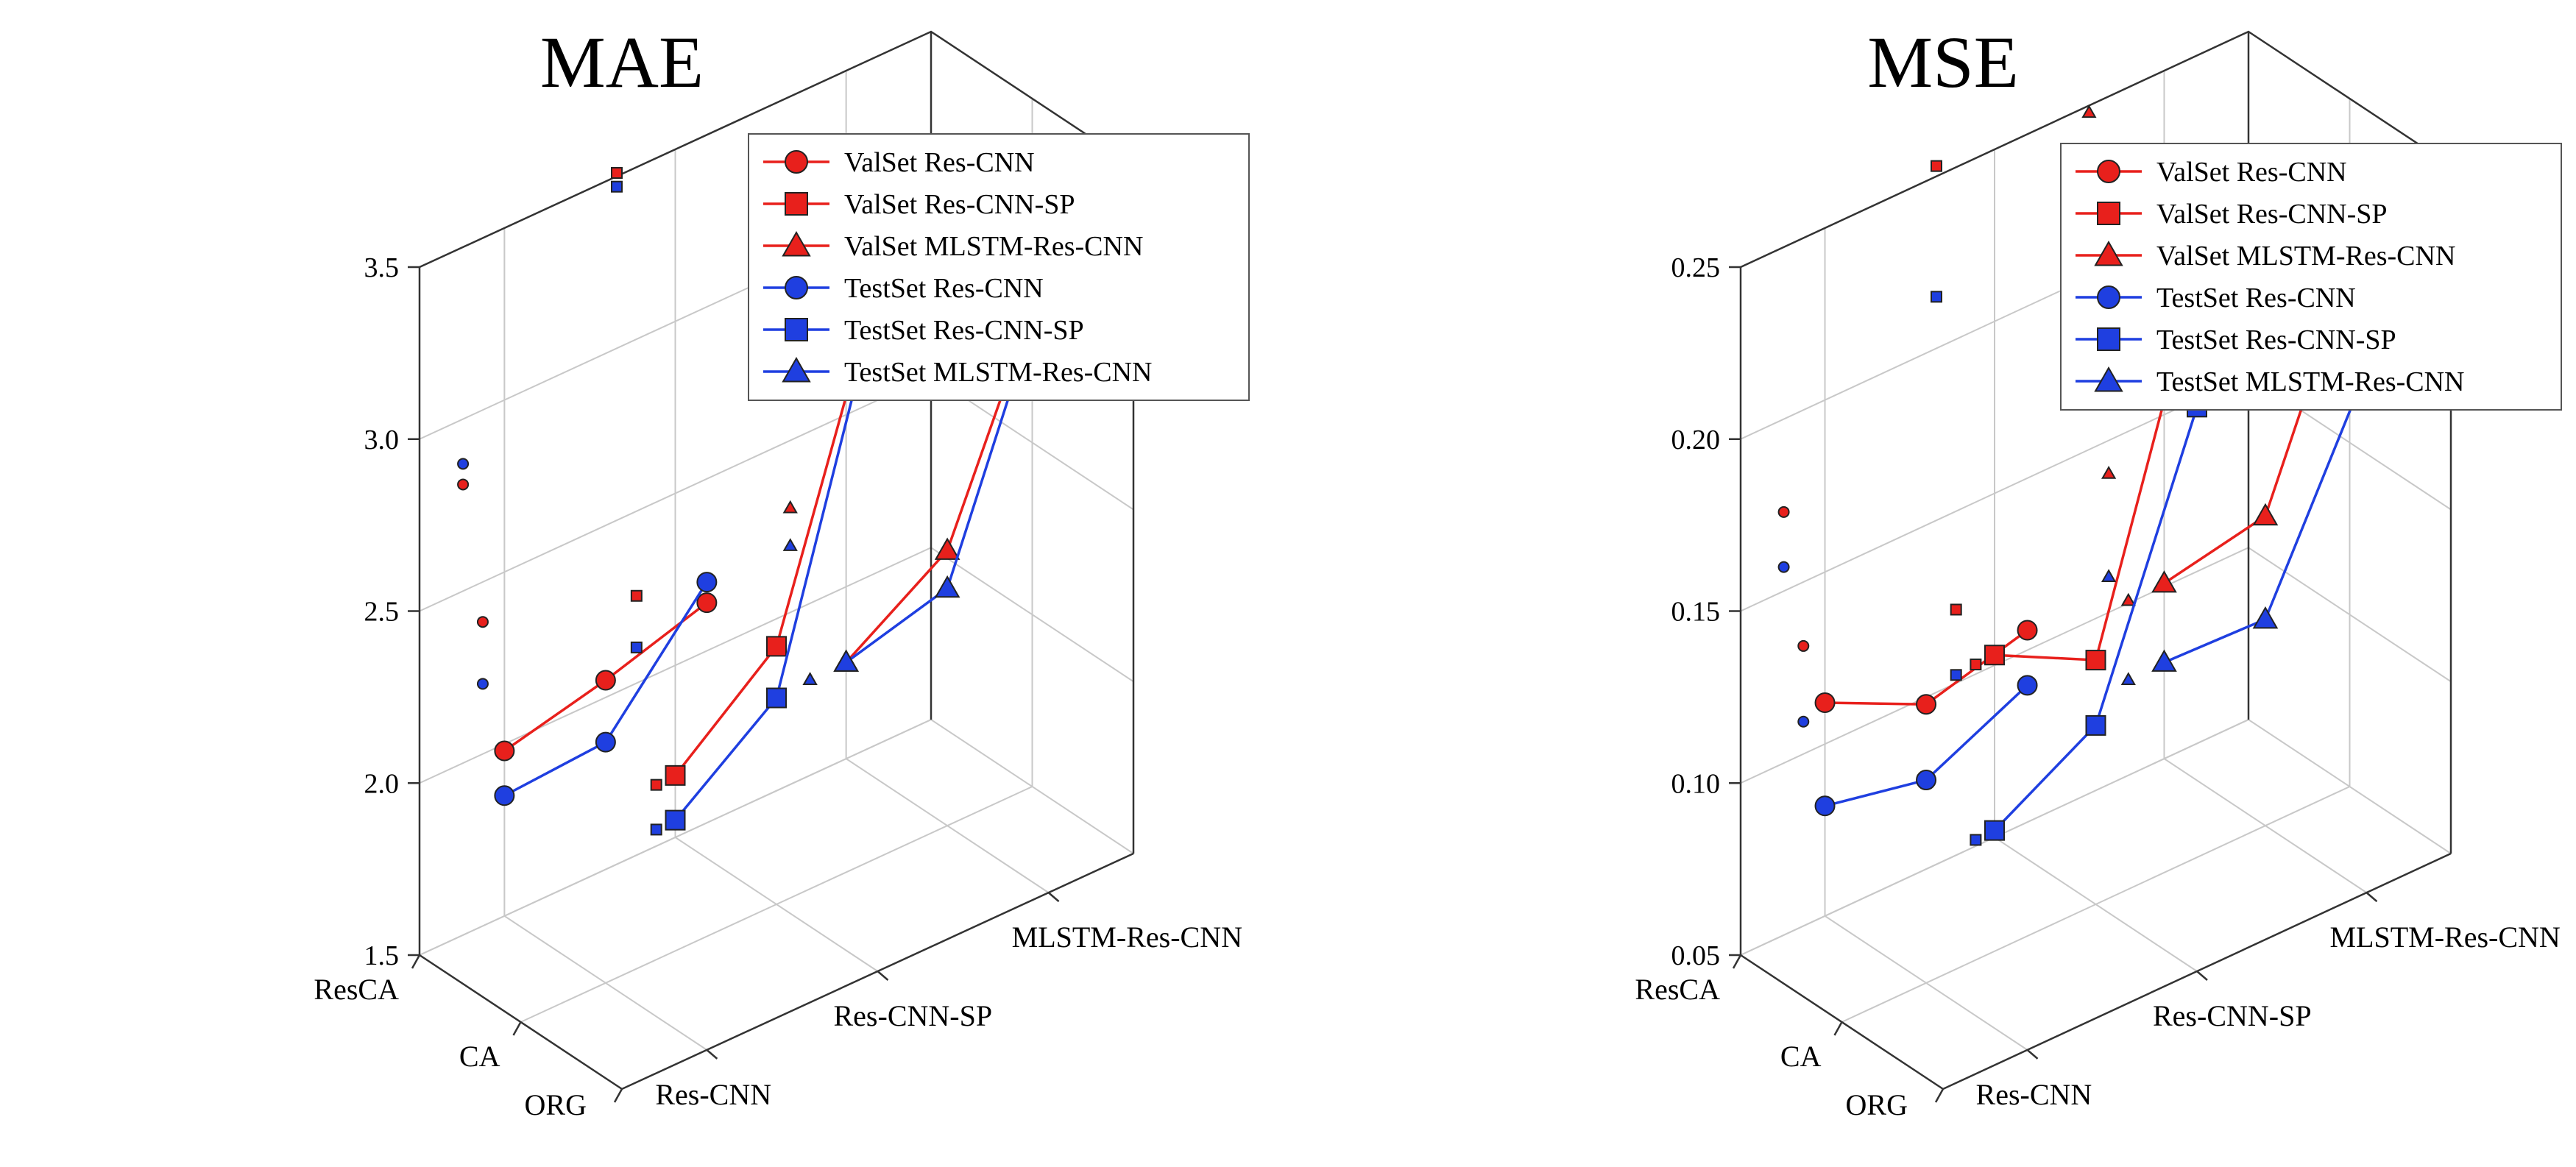 This screenshot has height=1167, width=2576. I want to click on z-tick-label: 1.5, so click(382, 955).